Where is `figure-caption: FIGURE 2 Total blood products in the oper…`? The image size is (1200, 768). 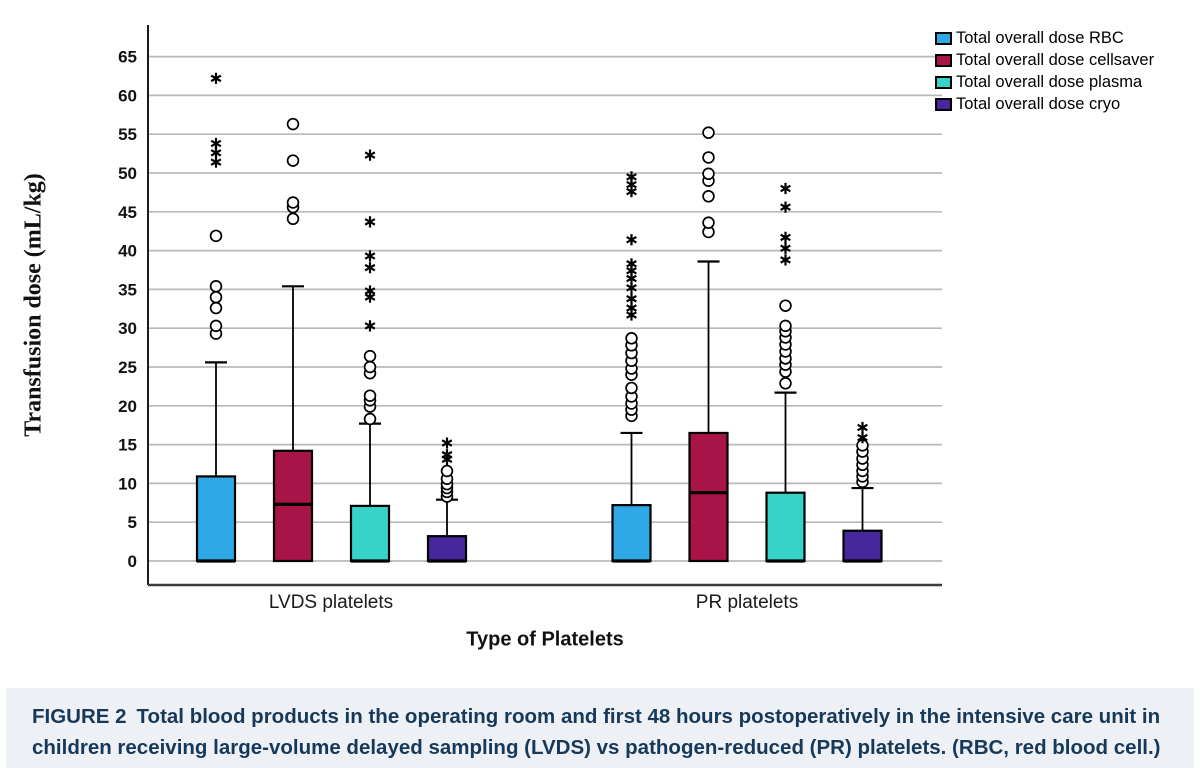 figure-caption: FIGURE 2 Total blood products in the oper… is located at coordinates (600, 728).